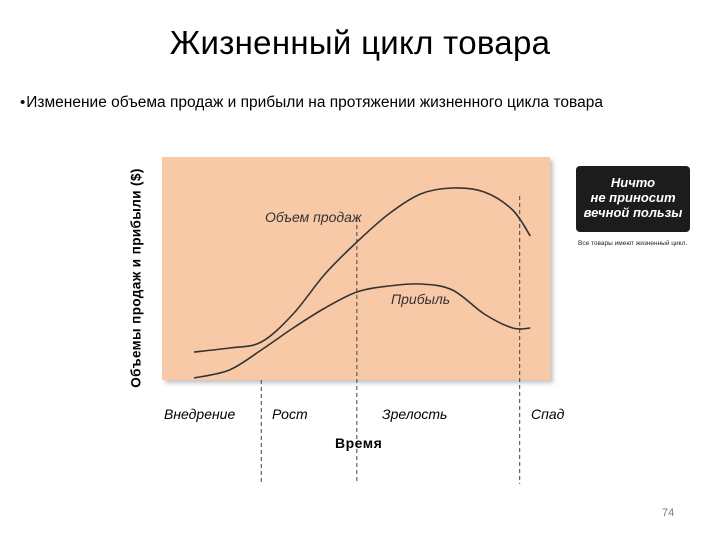 This screenshot has width=720, height=540. I want to click on stamp-logo: Ничто не приносит вечной пользы, so click(633, 199).